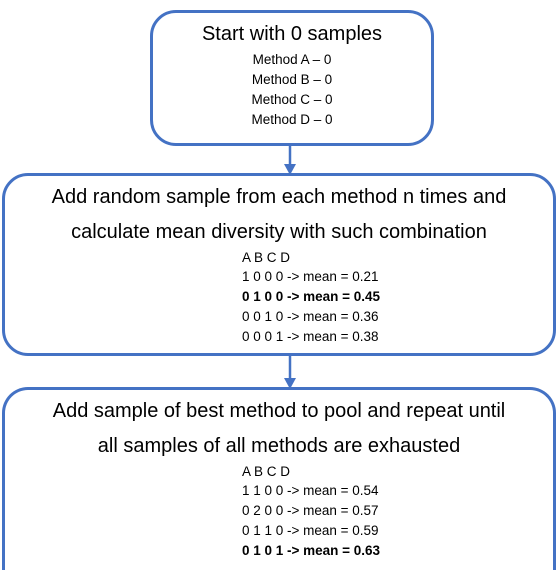 This screenshot has height=570, width=558. I want to click on combination-row: 0 0 1 0 -> mean = 0.36, so click(310, 316).